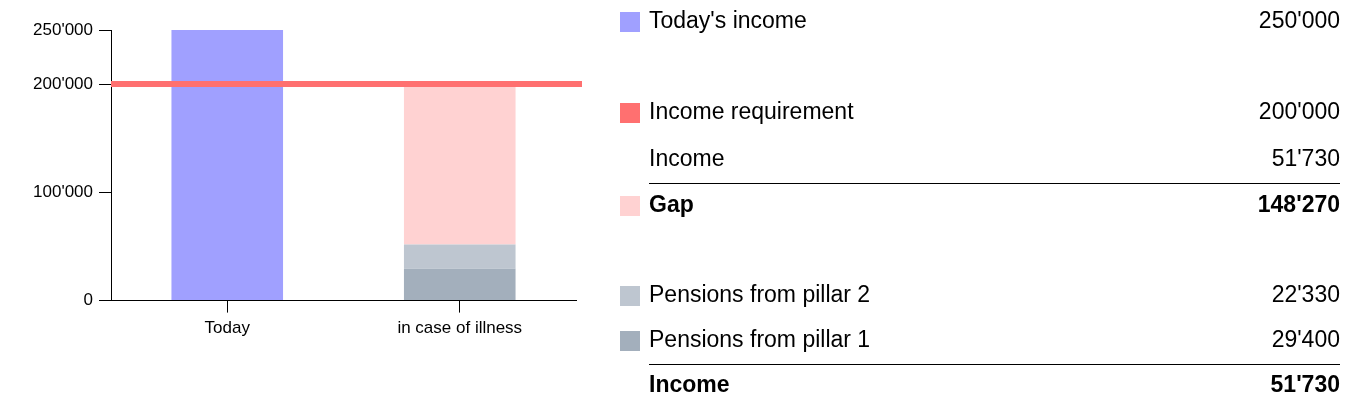 The height and width of the screenshot is (401, 1354). I want to click on legend-label: Gap, so click(671, 204).